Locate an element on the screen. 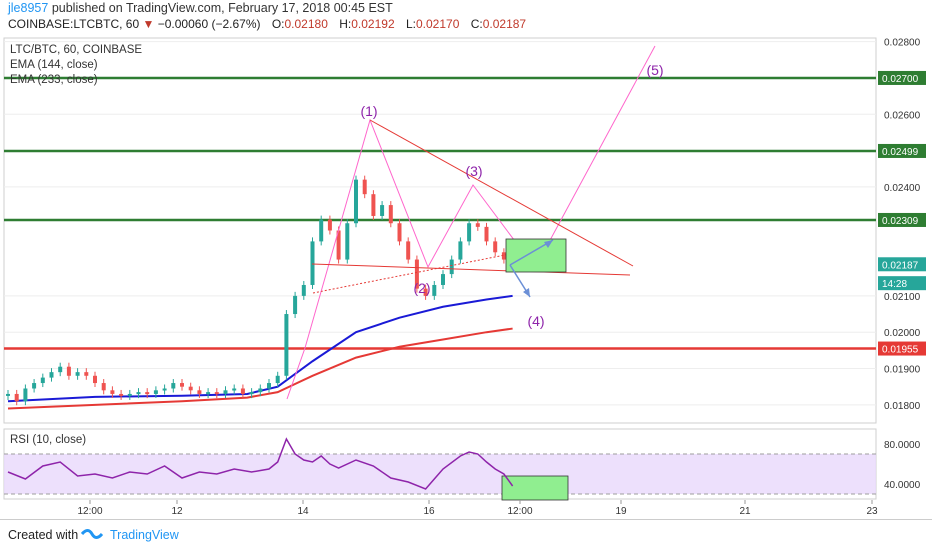 The image size is (932, 551). close-value: 0.02187 is located at coordinates (504, 24).